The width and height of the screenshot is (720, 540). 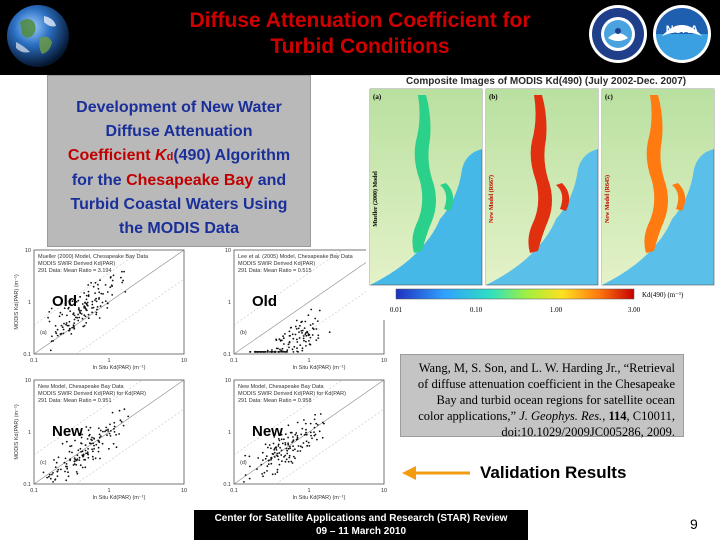 I want to click on kd490-map-panel-2: (b) New Model (R667), so click(x=542, y=187).